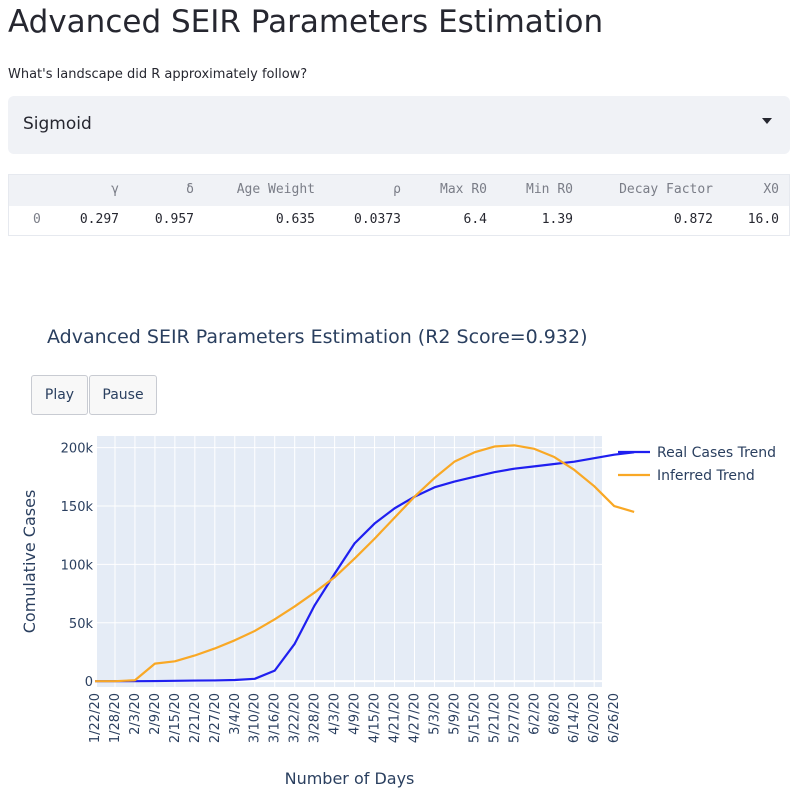 The height and width of the screenshot is (800, 800). Describe the element at coordinates (763, 219) in the screenshot. I see `table-cell: 16.0` at that location.